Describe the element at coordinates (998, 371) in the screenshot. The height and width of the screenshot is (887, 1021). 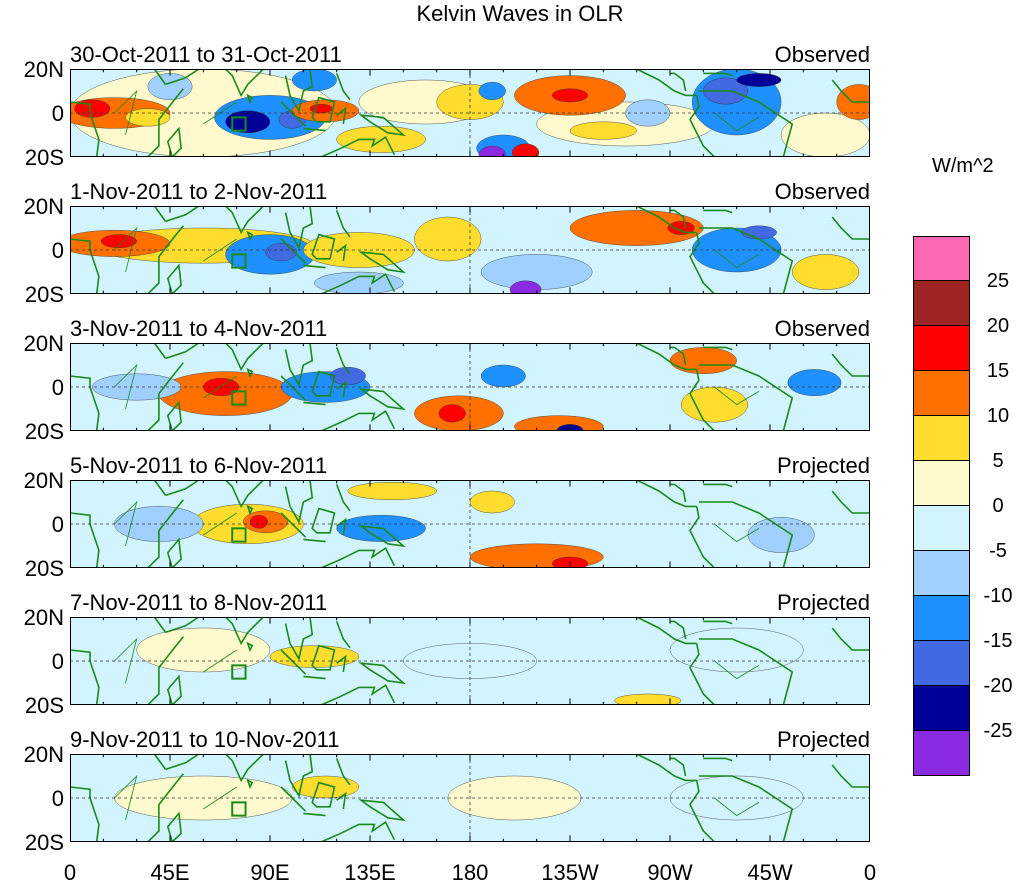
I see `colorbar-label: 15` at that location.